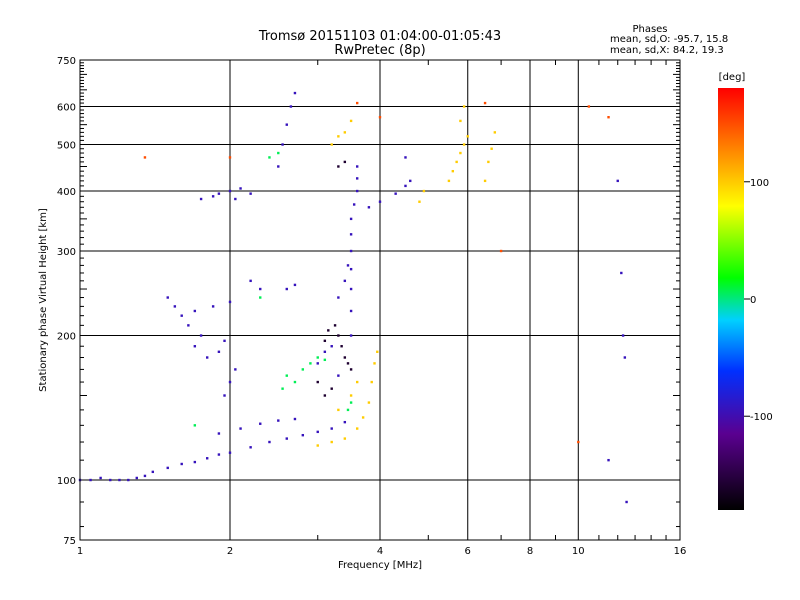  Describe the element at coordinates (379, 50) in the screenshot. I see `chart-subtitle: RwPretec (8p)` at that location.